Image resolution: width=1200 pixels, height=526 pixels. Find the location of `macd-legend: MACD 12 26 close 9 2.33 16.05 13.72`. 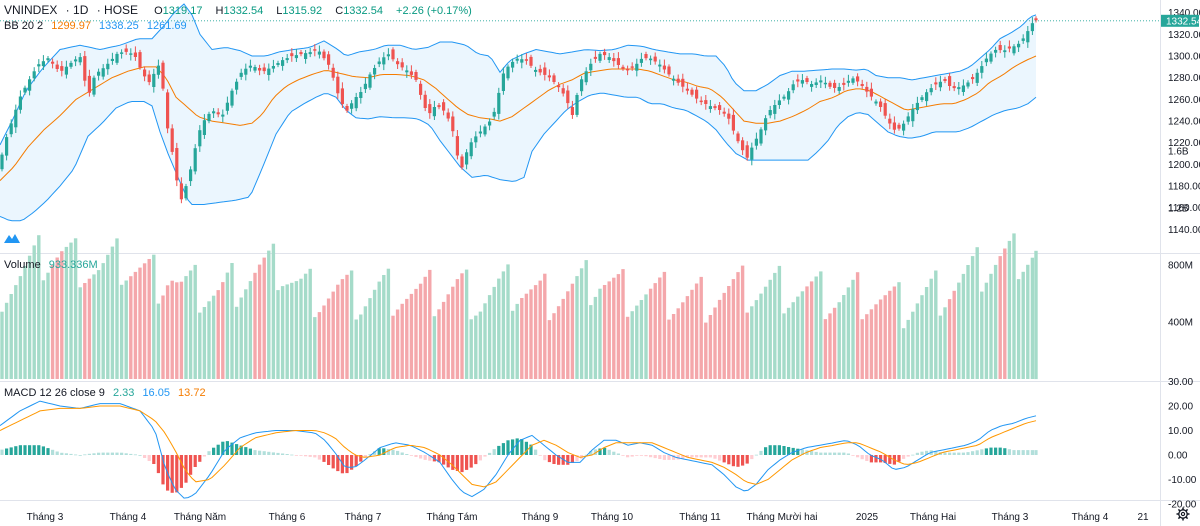

macd-legend: MACD 12 26 close 9 2.33 16.05 13.72 is located at coordinates (107, 393).